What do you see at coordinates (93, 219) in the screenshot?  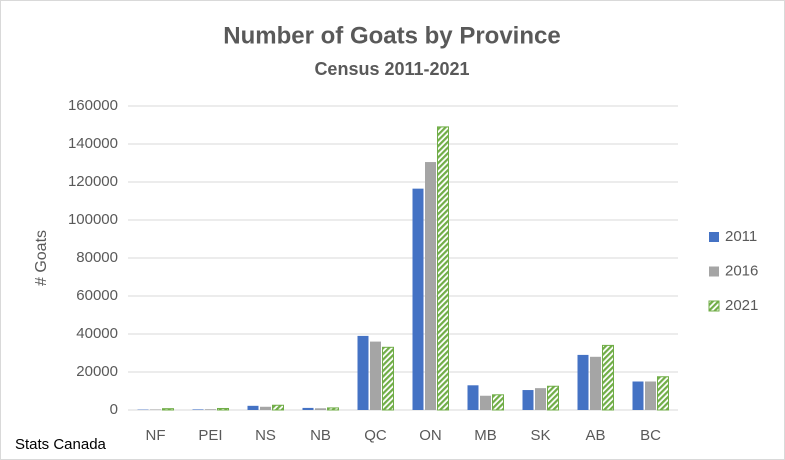 I see `y-tick-label: 100000` at bounding box center [93, 219].